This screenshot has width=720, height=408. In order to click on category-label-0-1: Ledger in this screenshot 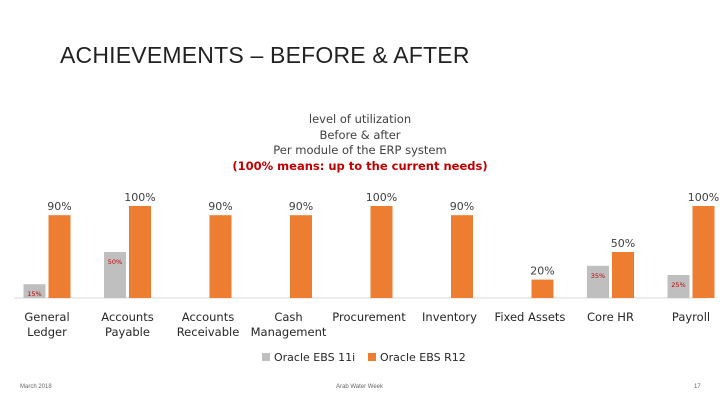, I will do `click(47, 332)`.